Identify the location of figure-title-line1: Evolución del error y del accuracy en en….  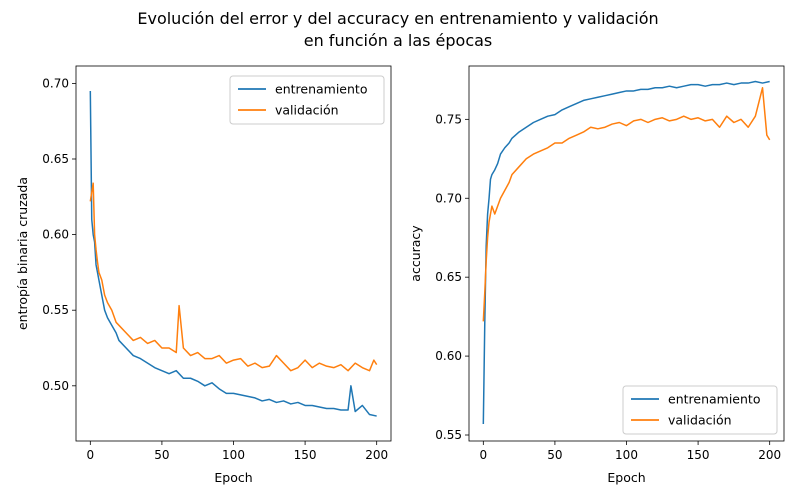
(397, 18).